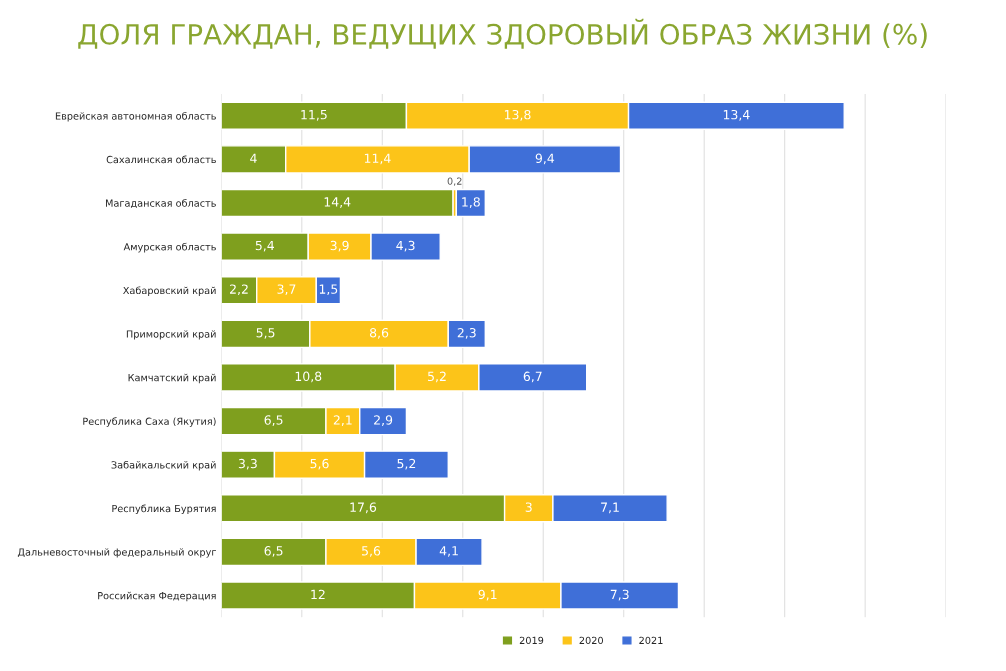 Image resolution: width=1006 pixels, height=671 pixels. What do you see at coordinates (286, 290) in the screenshot?
I see `data-label: 3,7` at bounding box center [286, 290].